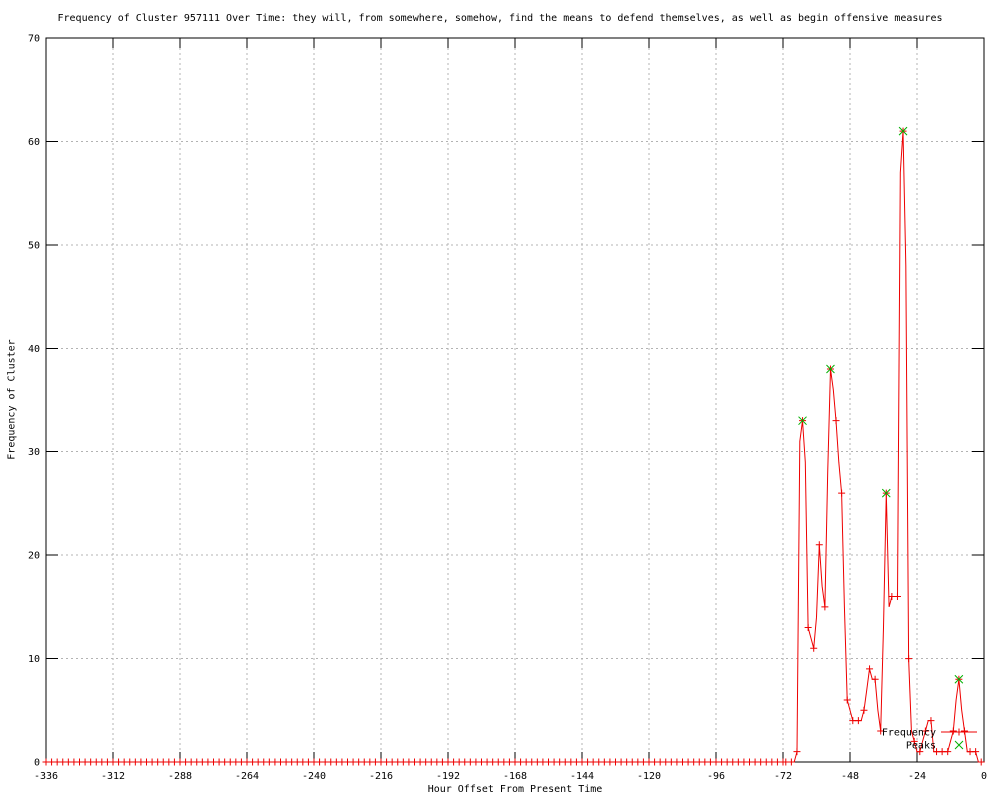  I want to click on y-tick-label: 50, so click(34, 245).